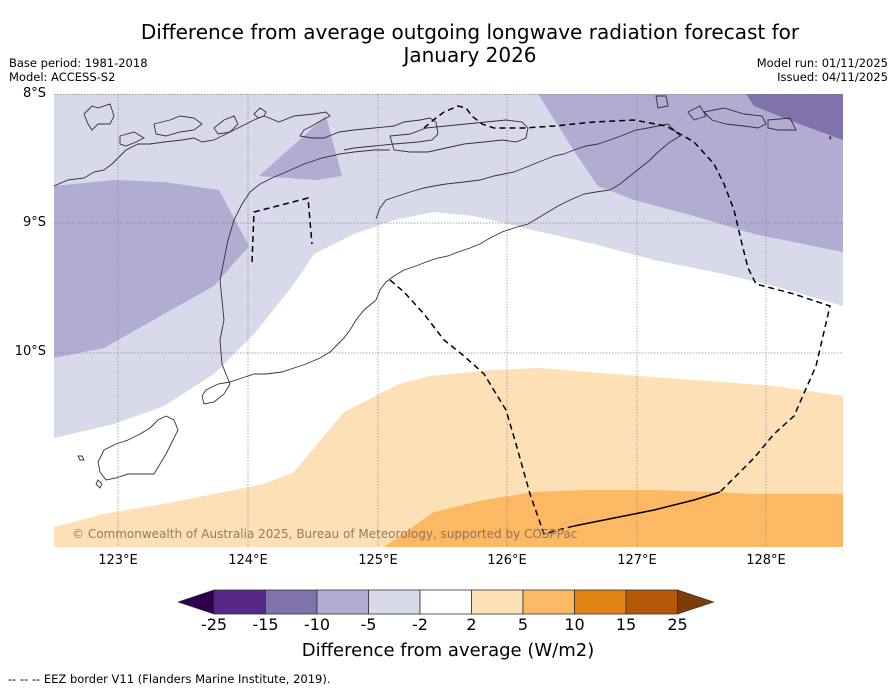 The image size is (896, 690). Describe the element at coordinates (368, 624) in the screenshot. I see `colorbar-tick-label: -5` at that location.